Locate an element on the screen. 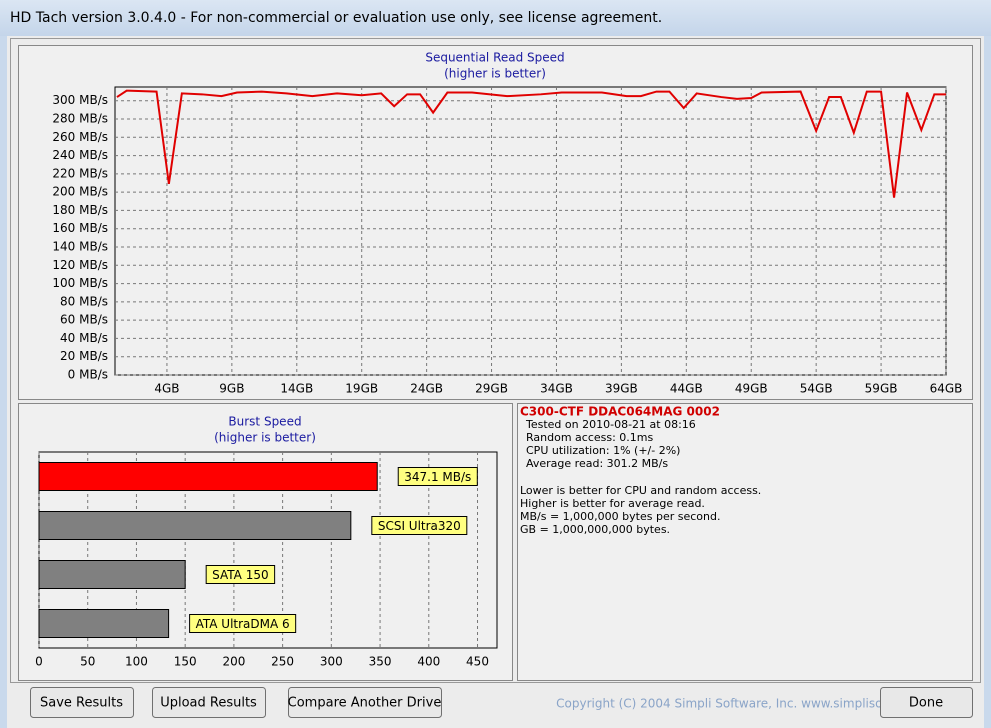 Image resolution: width=991 pixels, height=728 pixels. x-tick-label: 44GB is located at coordinates (686, 389).